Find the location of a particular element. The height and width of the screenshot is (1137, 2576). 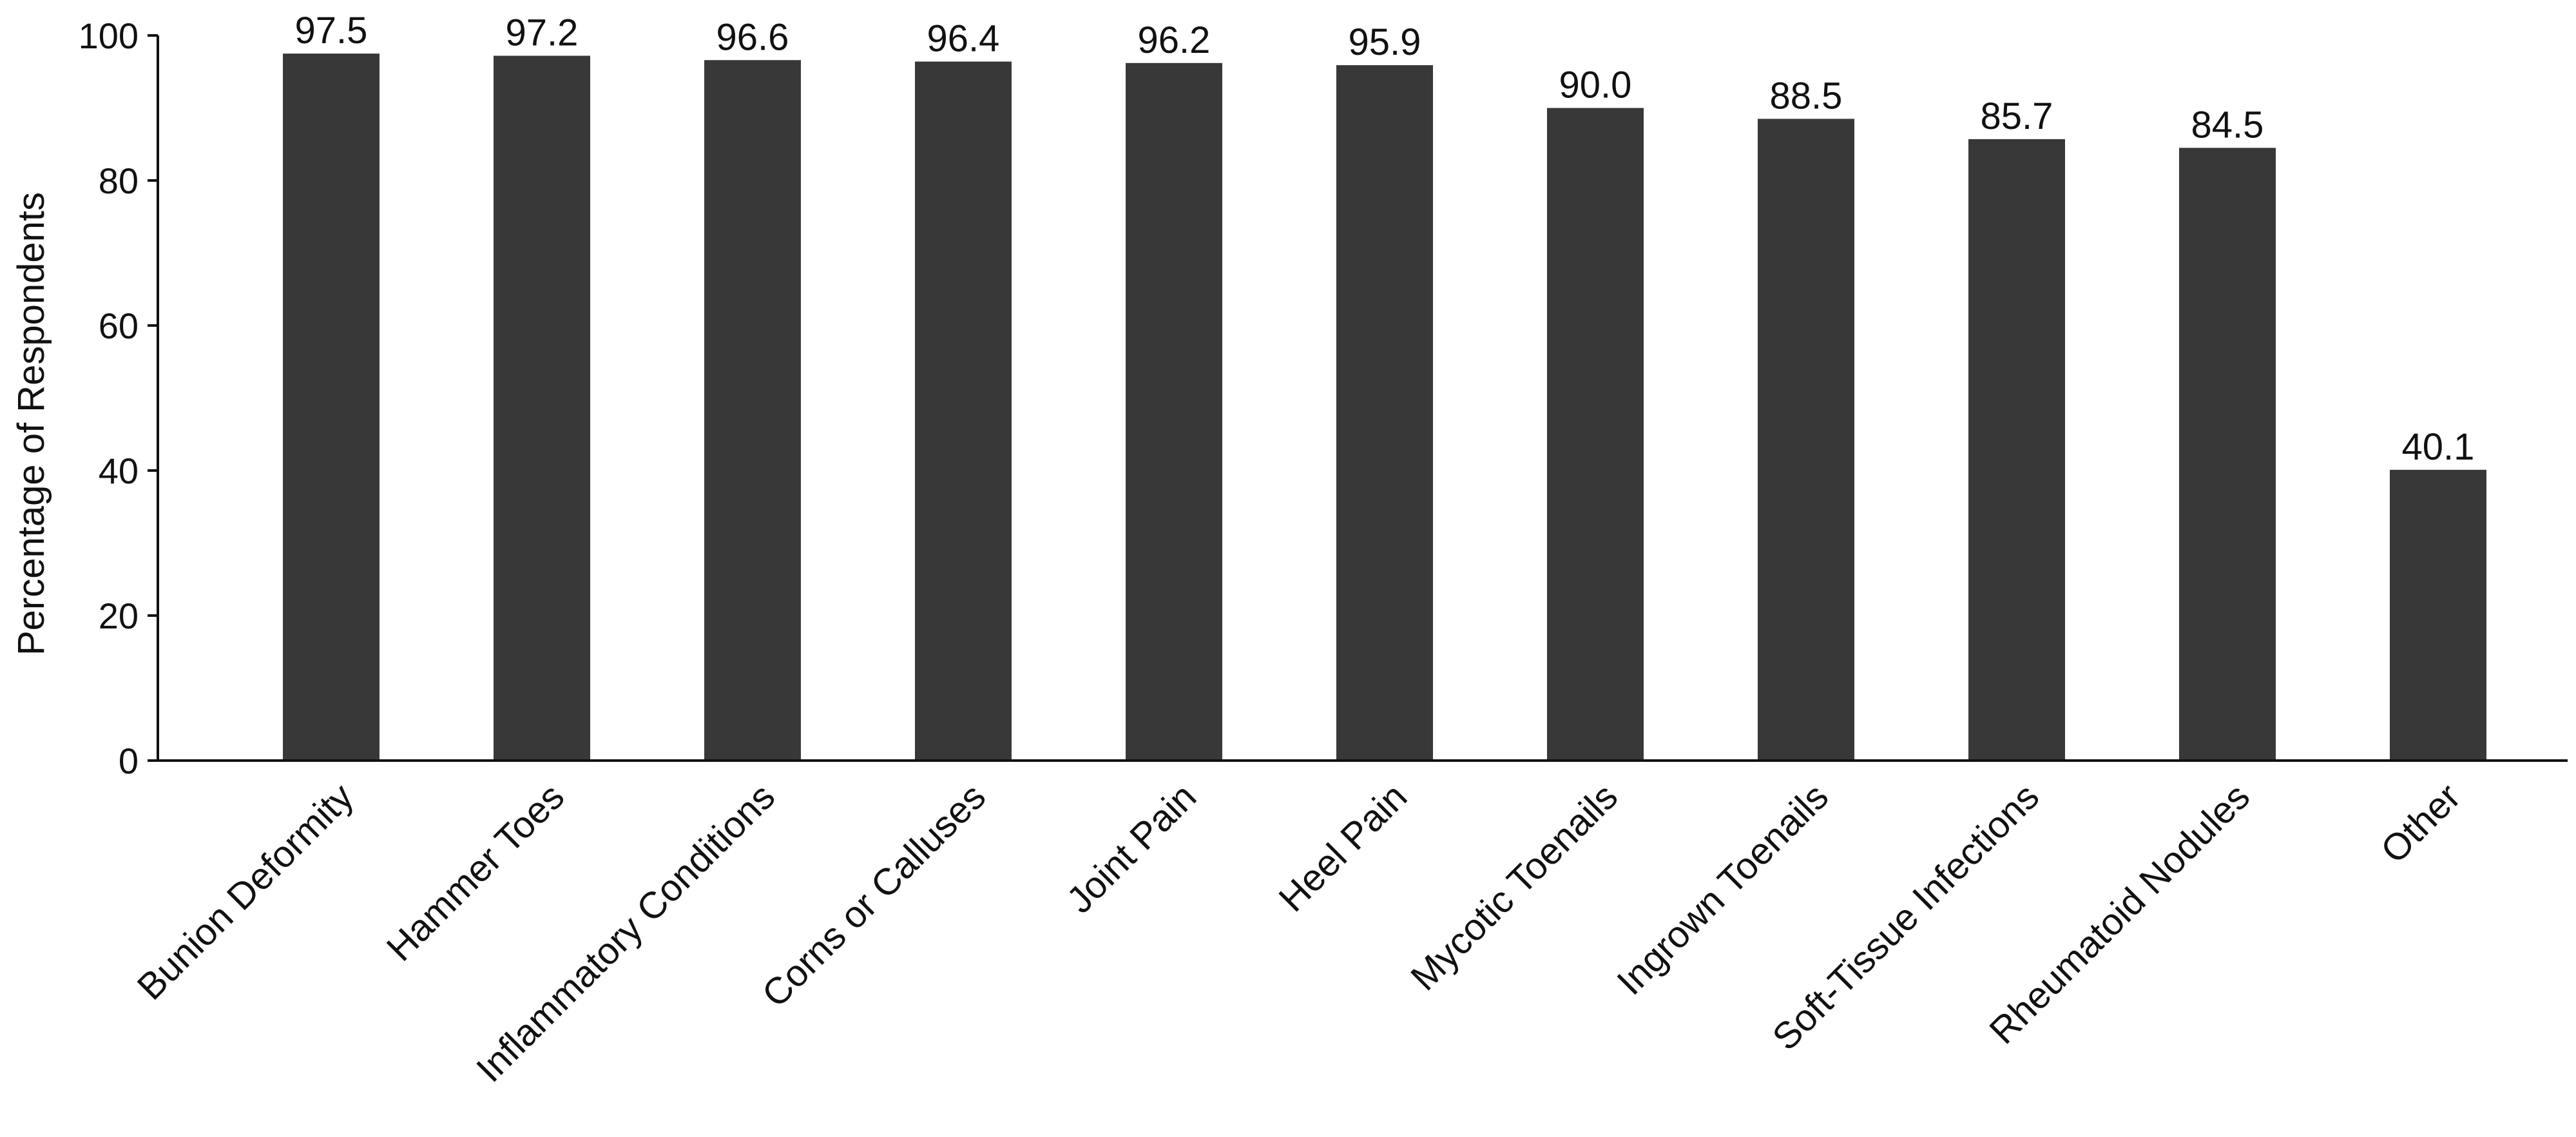

y-tick-label: 40 is located at coordinates (119, 471).